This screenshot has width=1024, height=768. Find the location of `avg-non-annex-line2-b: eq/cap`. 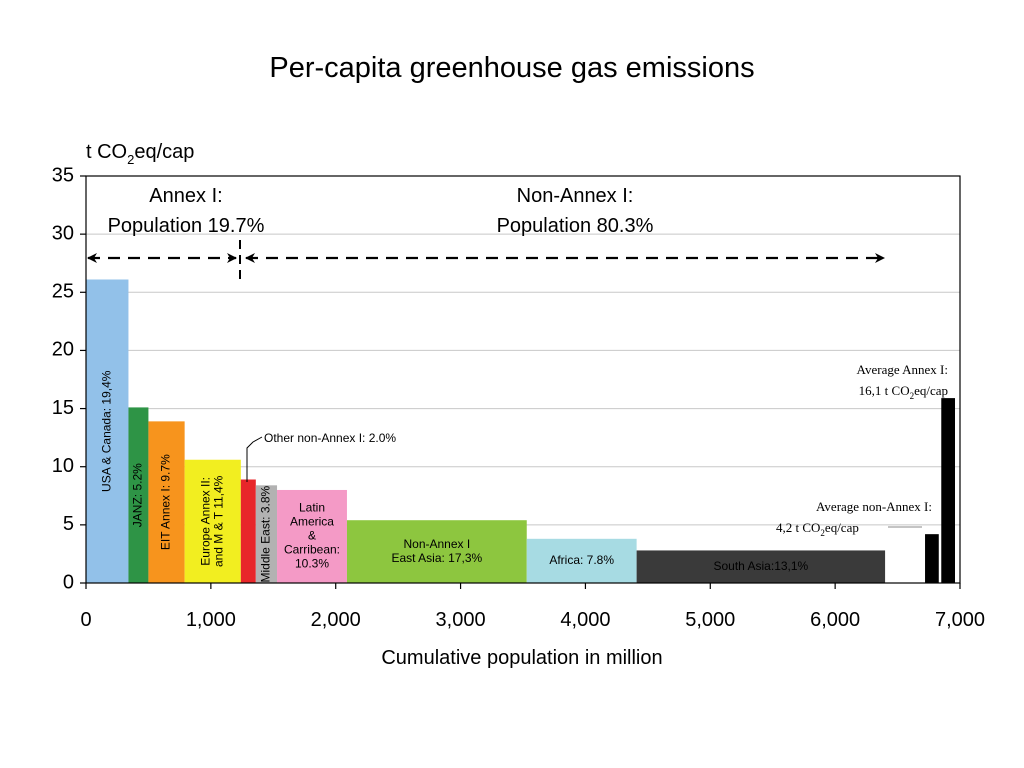

avg-non-annex-line2-b: eq/cap is located at coordinates (842, 527).